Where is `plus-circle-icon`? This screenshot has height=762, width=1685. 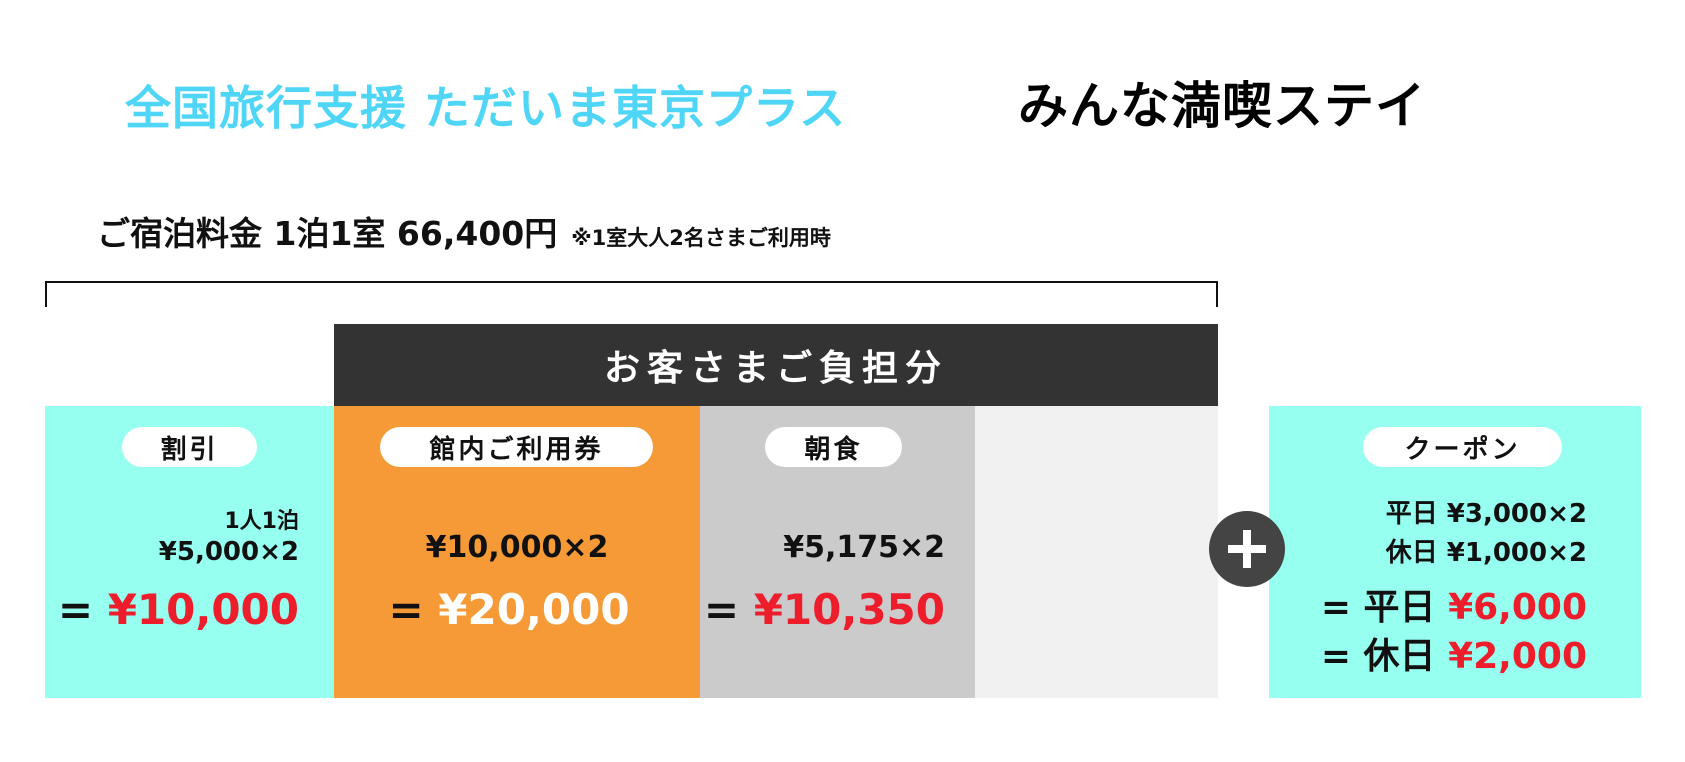
plus-circle-icon is located at coordinates (1247, 549).